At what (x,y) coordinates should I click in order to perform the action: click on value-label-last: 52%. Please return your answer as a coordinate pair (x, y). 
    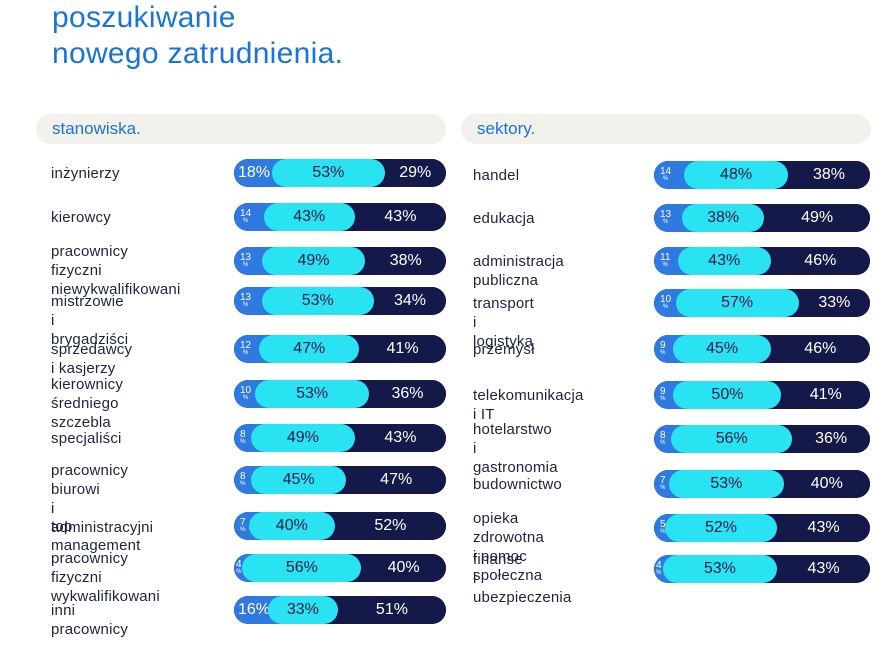
    Looking at the image, I should click on (390, 525).